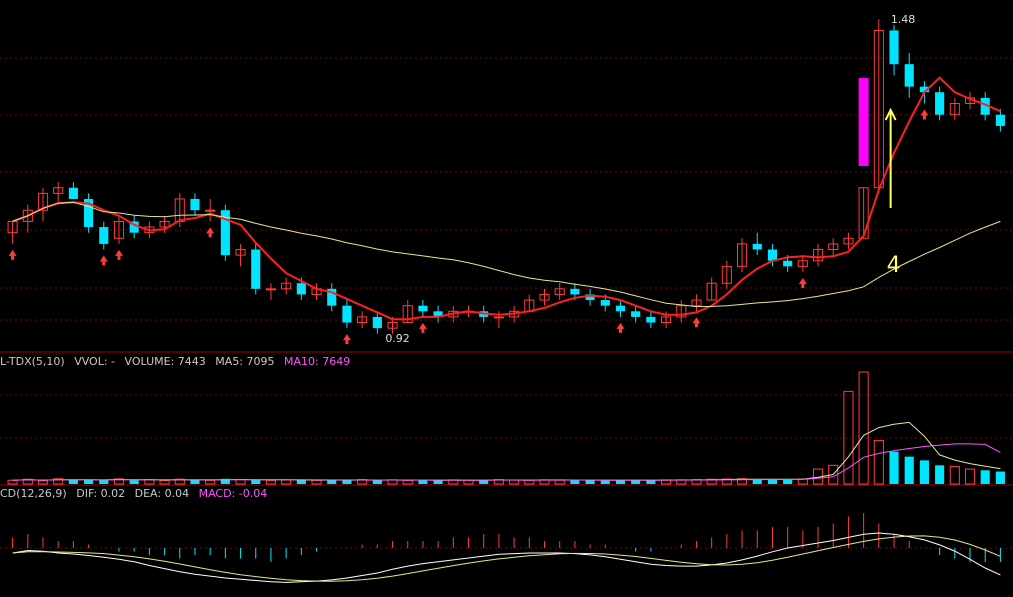  I want to click on macd-dea-value: DEA: 0.04, so click(162, 493).